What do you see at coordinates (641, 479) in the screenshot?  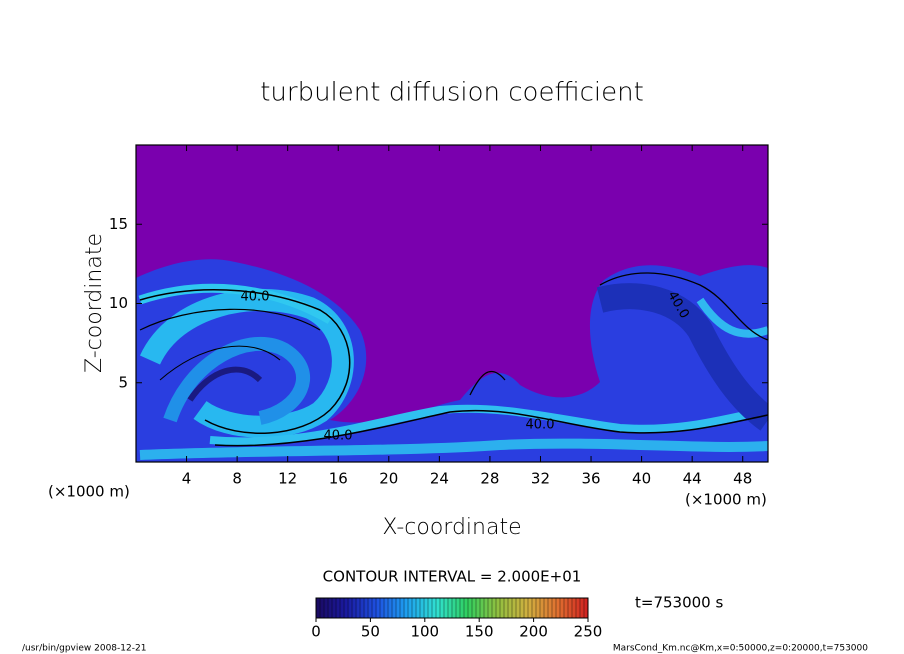 I see `x-tick-label: 40` at bounding box center [641, 479].